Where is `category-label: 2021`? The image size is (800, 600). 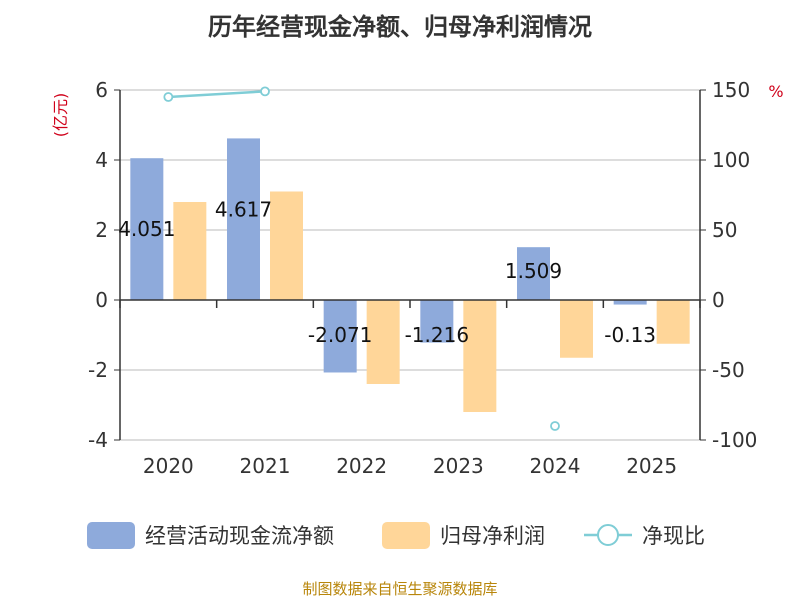 category-label: 2021 is located at coordinates (265, 466).